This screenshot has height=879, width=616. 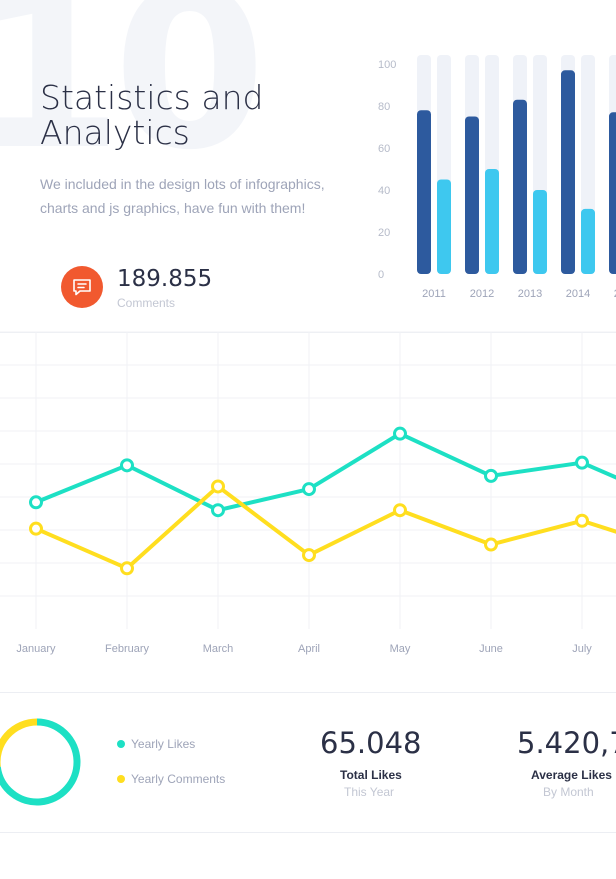 I want to click on background-number: 10, so click(x=133, y=99).